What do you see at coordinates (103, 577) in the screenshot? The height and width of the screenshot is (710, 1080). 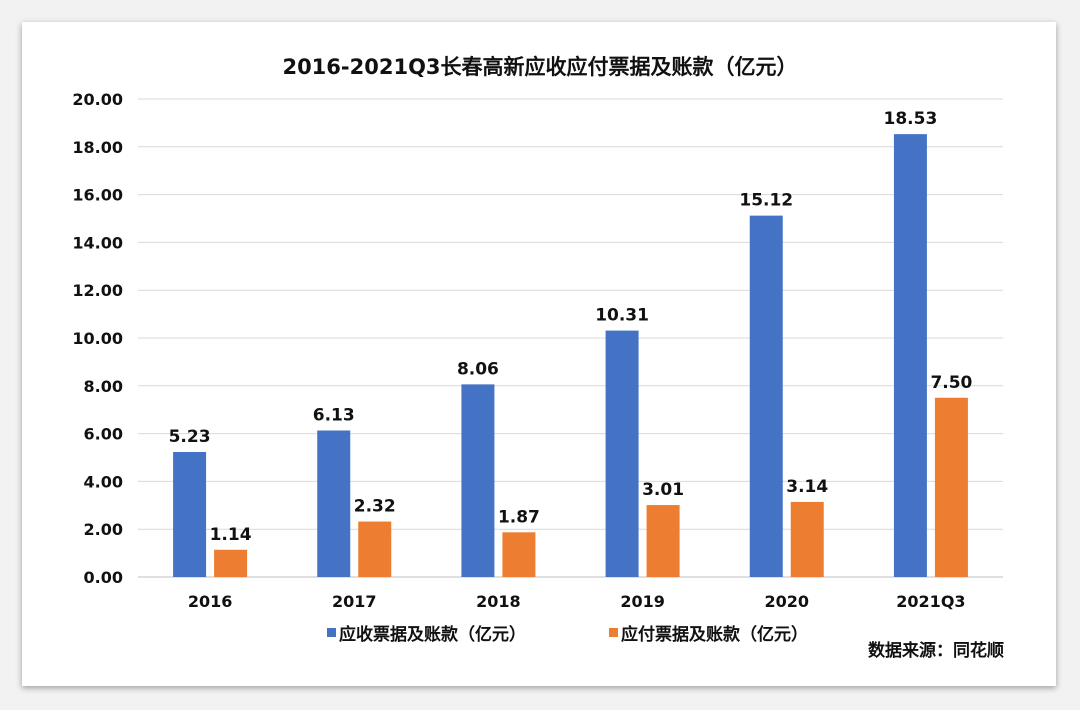 I see `y-tick-label: 0.00` at bounding box center [103, 577].